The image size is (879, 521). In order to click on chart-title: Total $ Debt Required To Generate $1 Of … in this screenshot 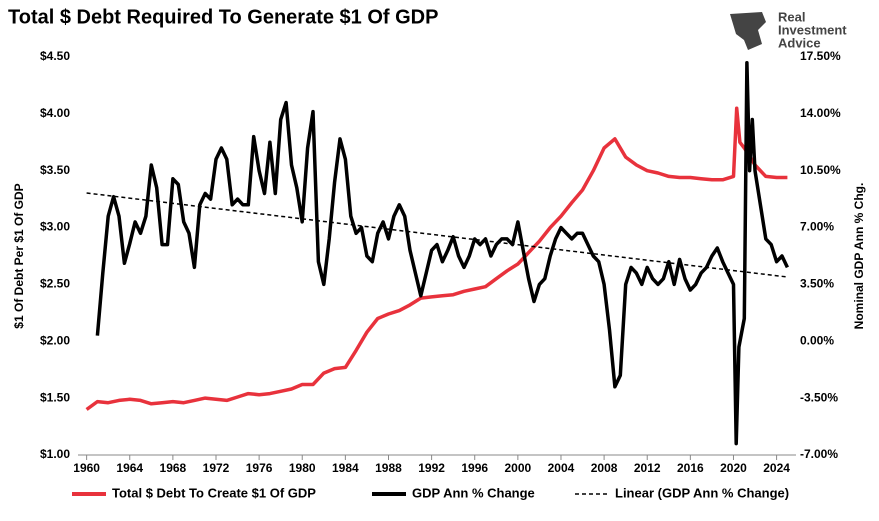, I will do `click(223, 17)`.